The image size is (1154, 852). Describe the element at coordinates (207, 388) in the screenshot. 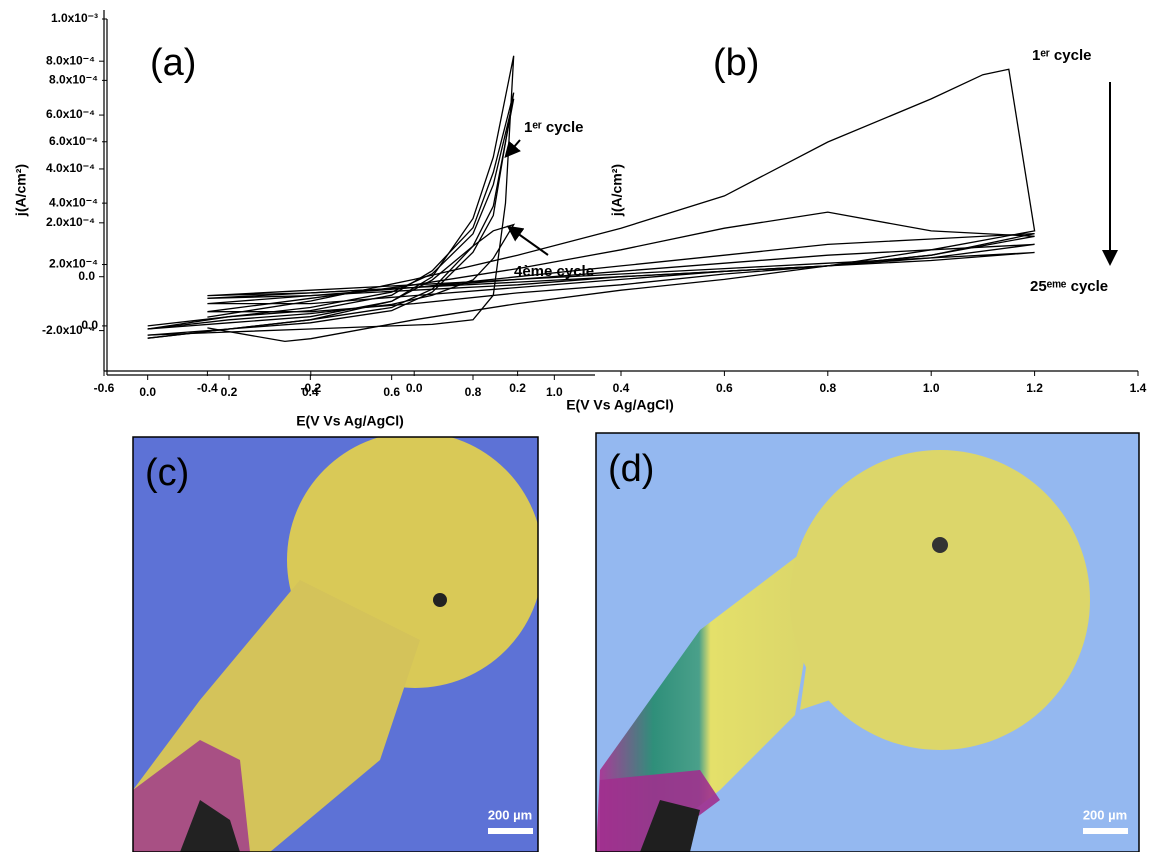

I see `x-tick-label: -0.4` at that location.